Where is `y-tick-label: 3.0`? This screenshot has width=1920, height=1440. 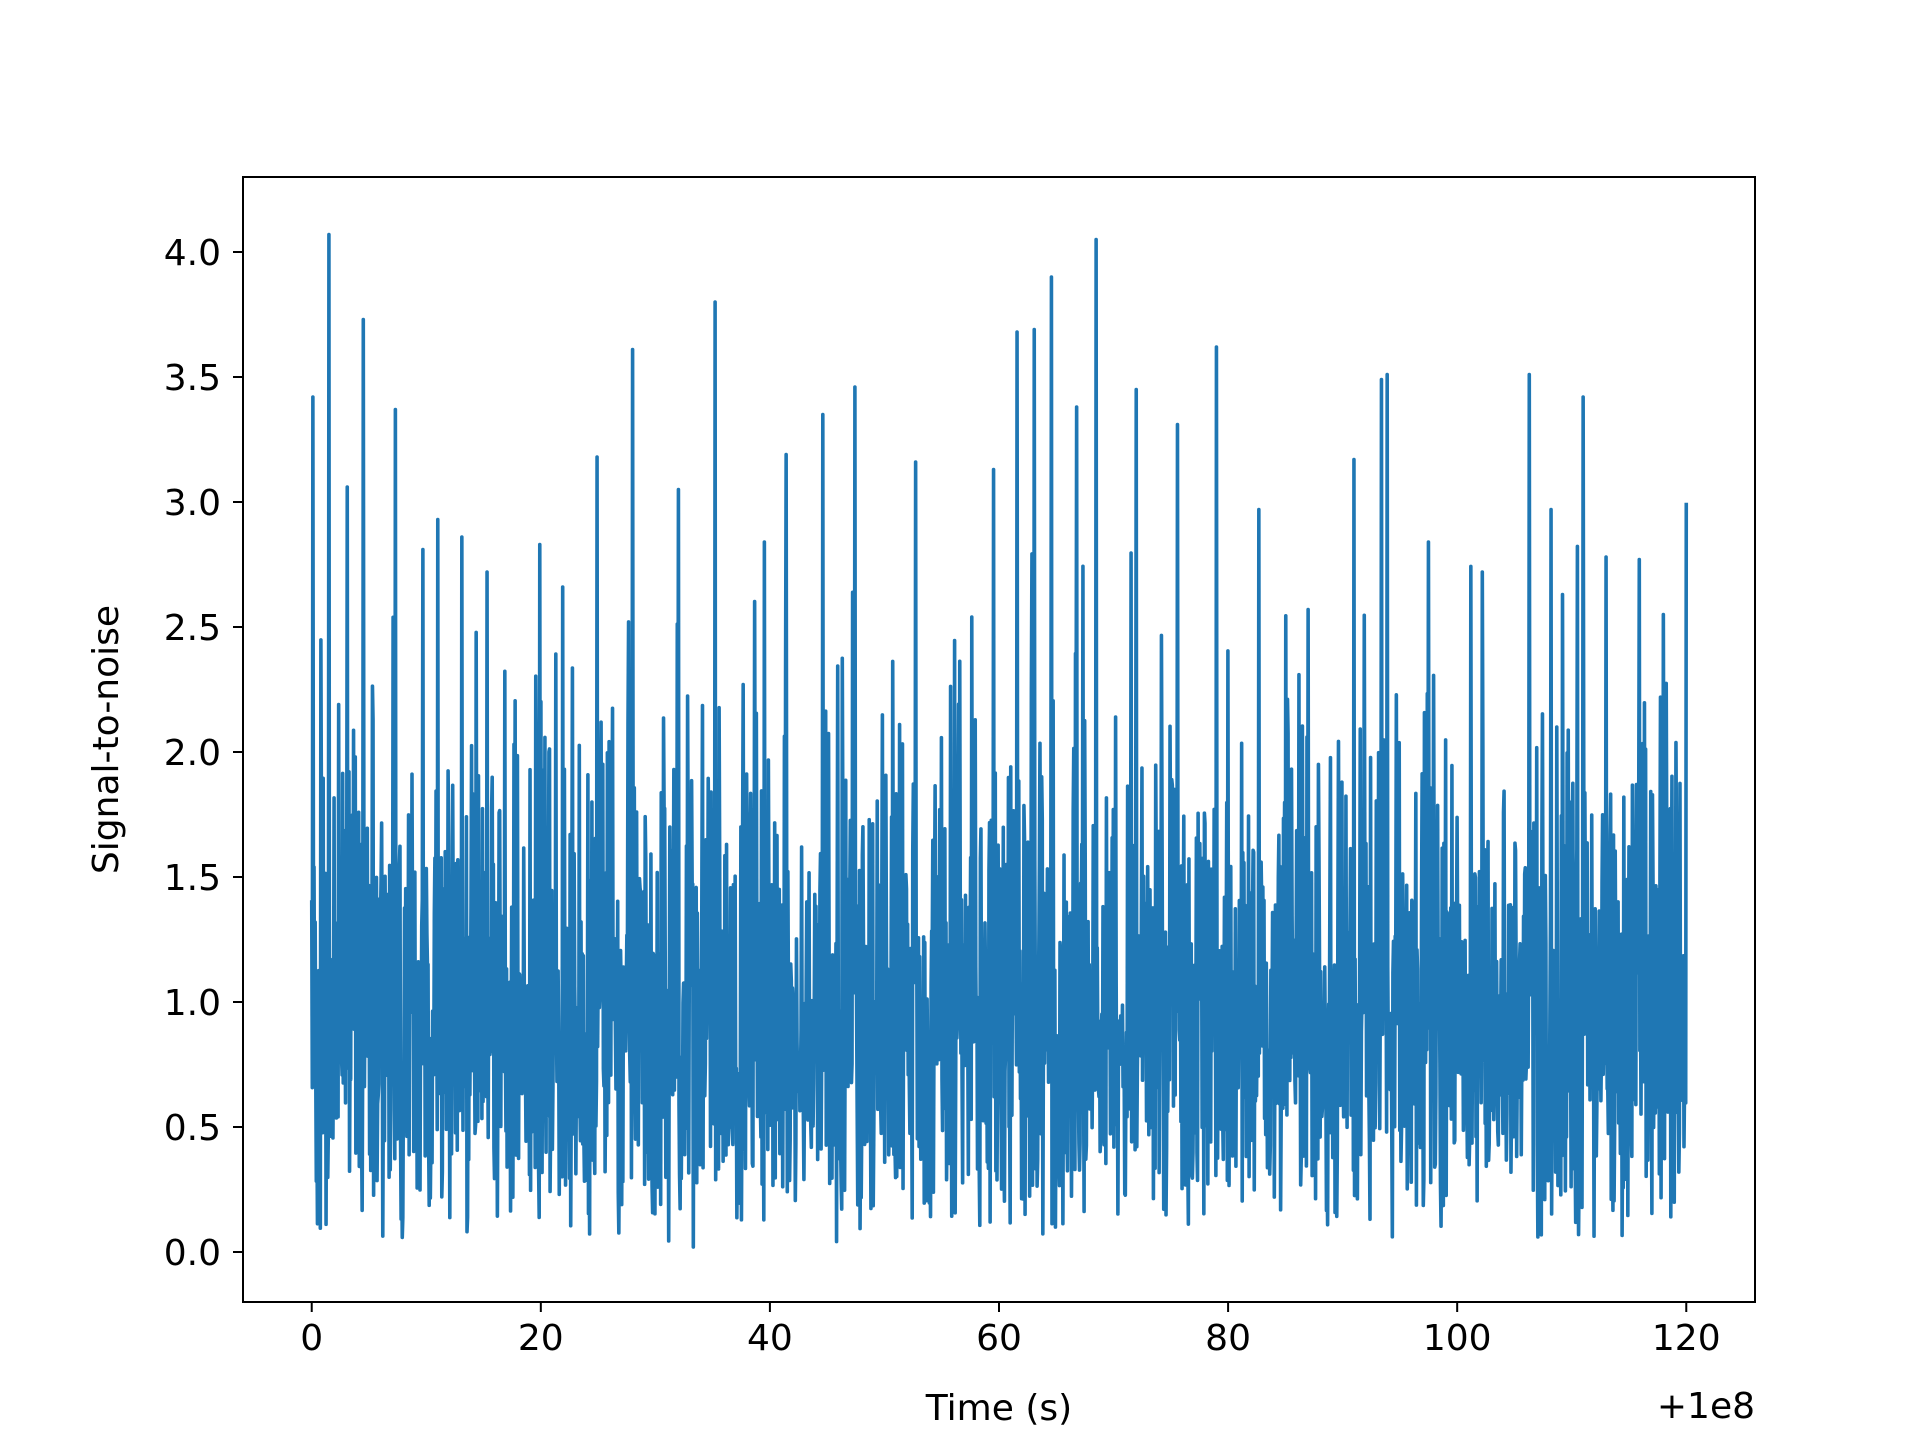
y-tick-label: 3.0 is located at coordinates (192, 503).